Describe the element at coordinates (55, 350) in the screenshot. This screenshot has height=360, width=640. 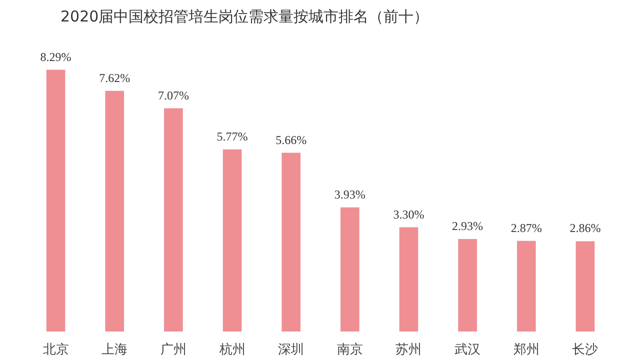
I see `x-tick-label: 北京` at that location.